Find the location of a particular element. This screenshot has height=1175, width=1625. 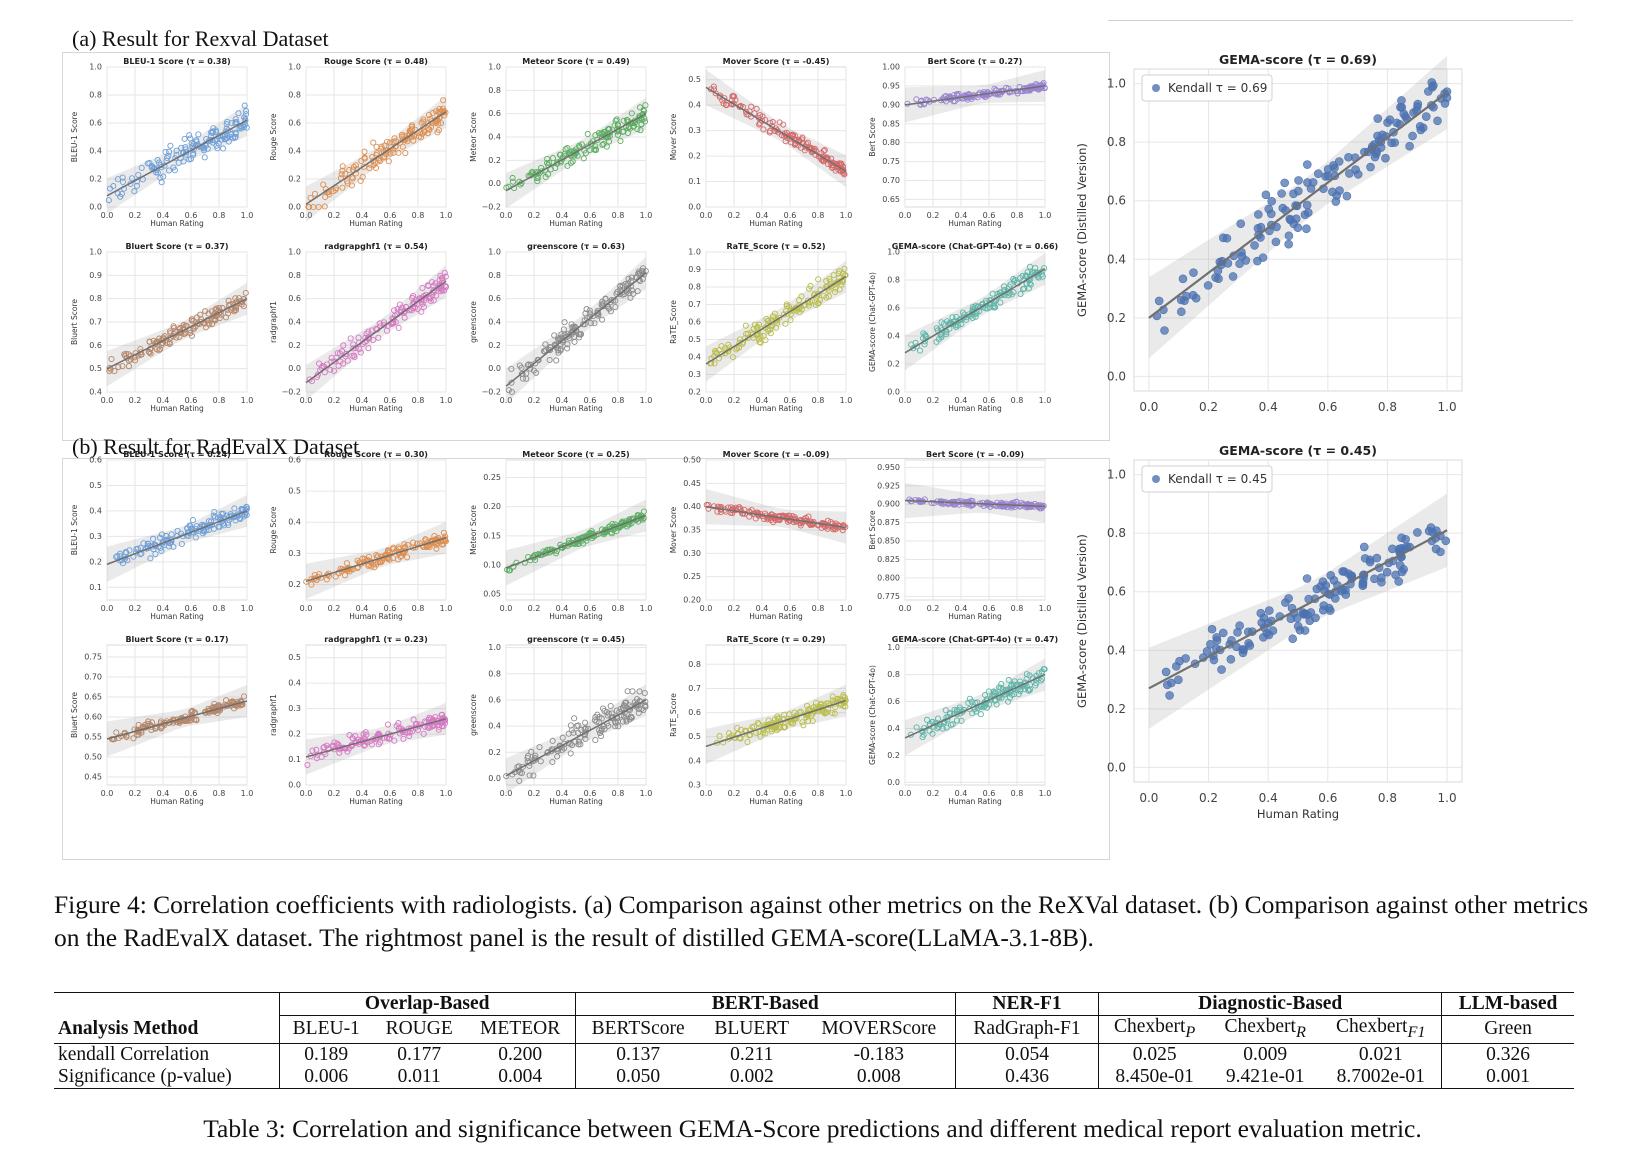

y-tick-label: 0.45 is located at coordinates (93, 777).